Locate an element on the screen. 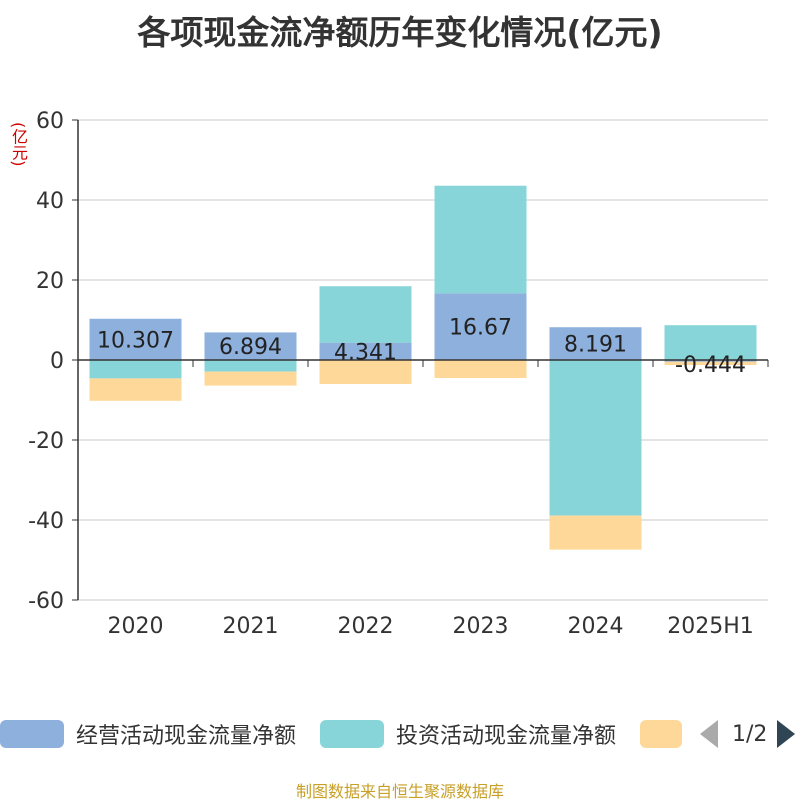  legend: 经营活动现金流量净额 投资活动现金流量净额 1/2 is located at coordinates (400, 734).